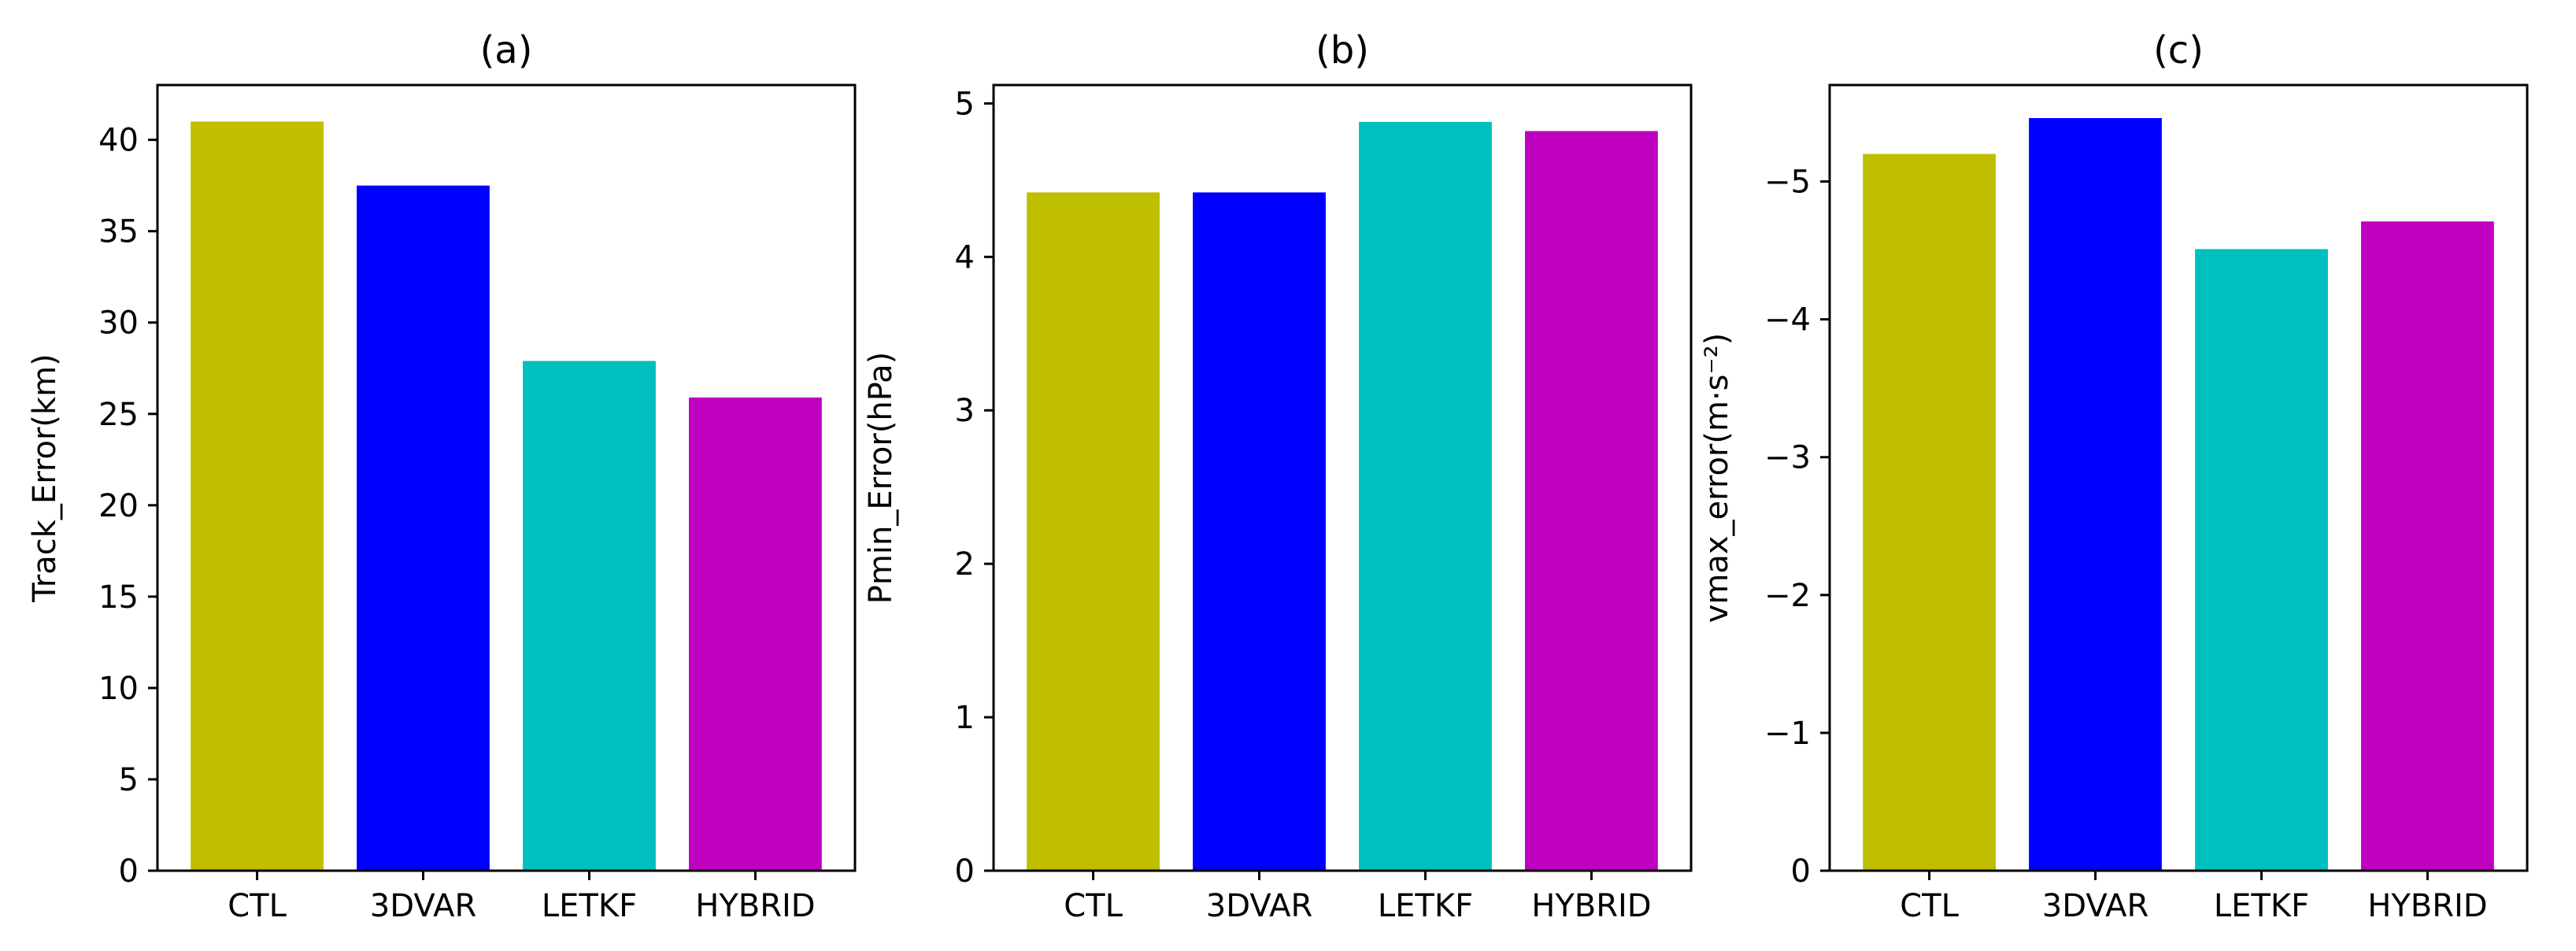  Describe the element at coordinates (2178, 50) in the screenshot. I see `chart-title: (c)` at that location.